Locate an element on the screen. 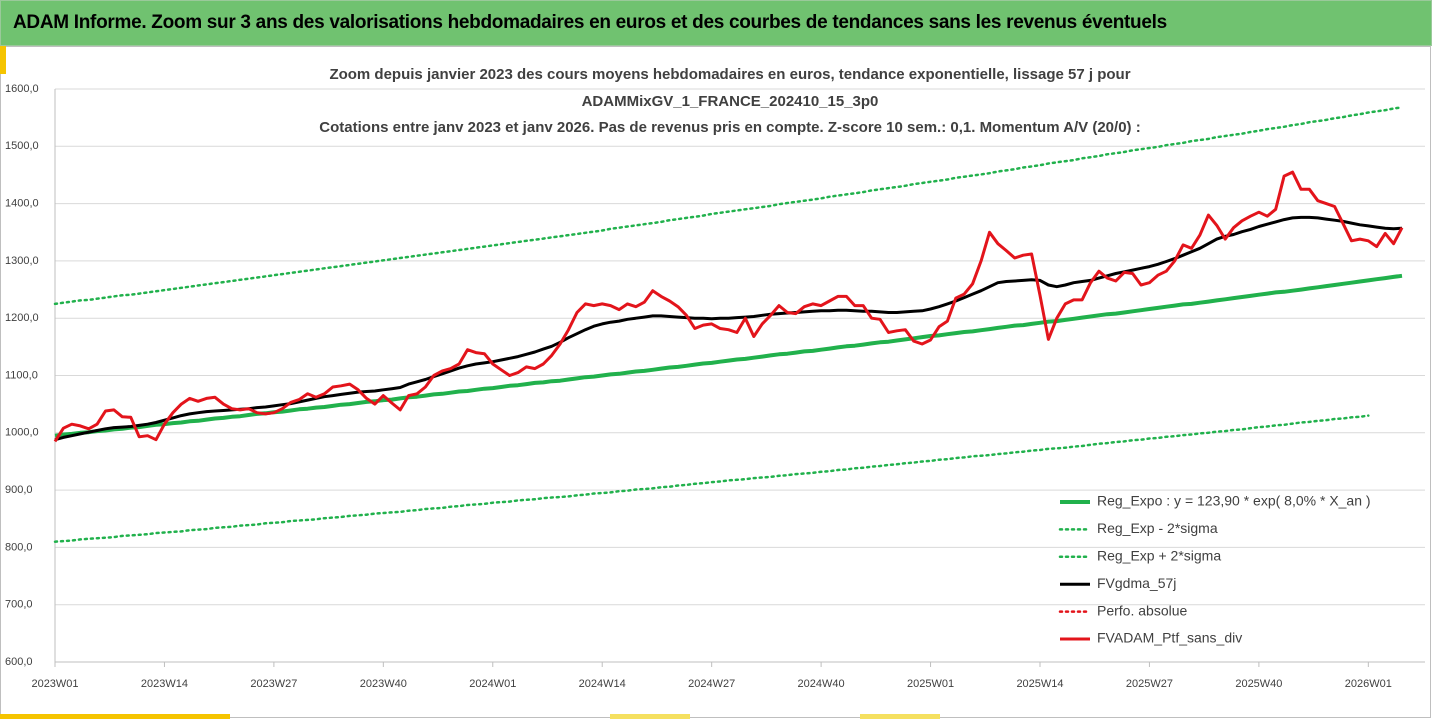  chart-title: ADAMMixGV_1_FRANCE_202410_15_3p0 is located at coordinates (730, 101).